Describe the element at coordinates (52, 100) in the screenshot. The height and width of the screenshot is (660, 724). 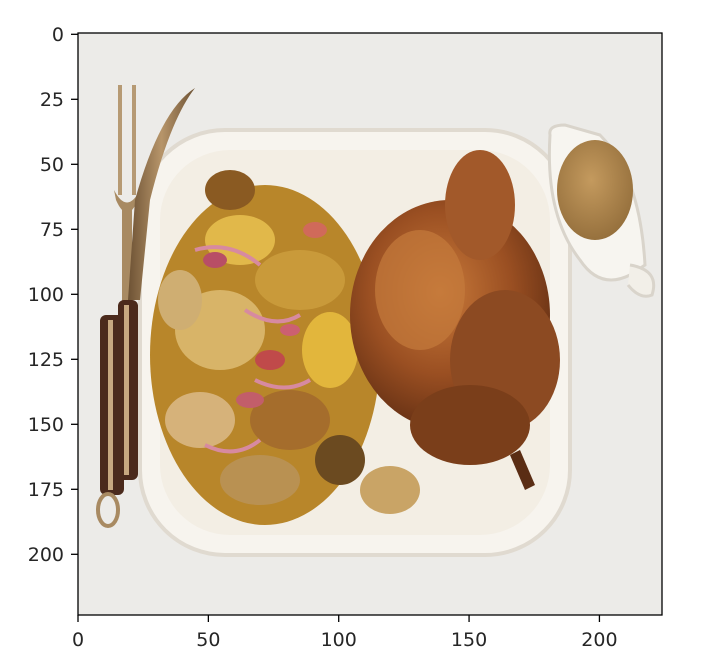
I see `y-tick-label: 25` at that location.